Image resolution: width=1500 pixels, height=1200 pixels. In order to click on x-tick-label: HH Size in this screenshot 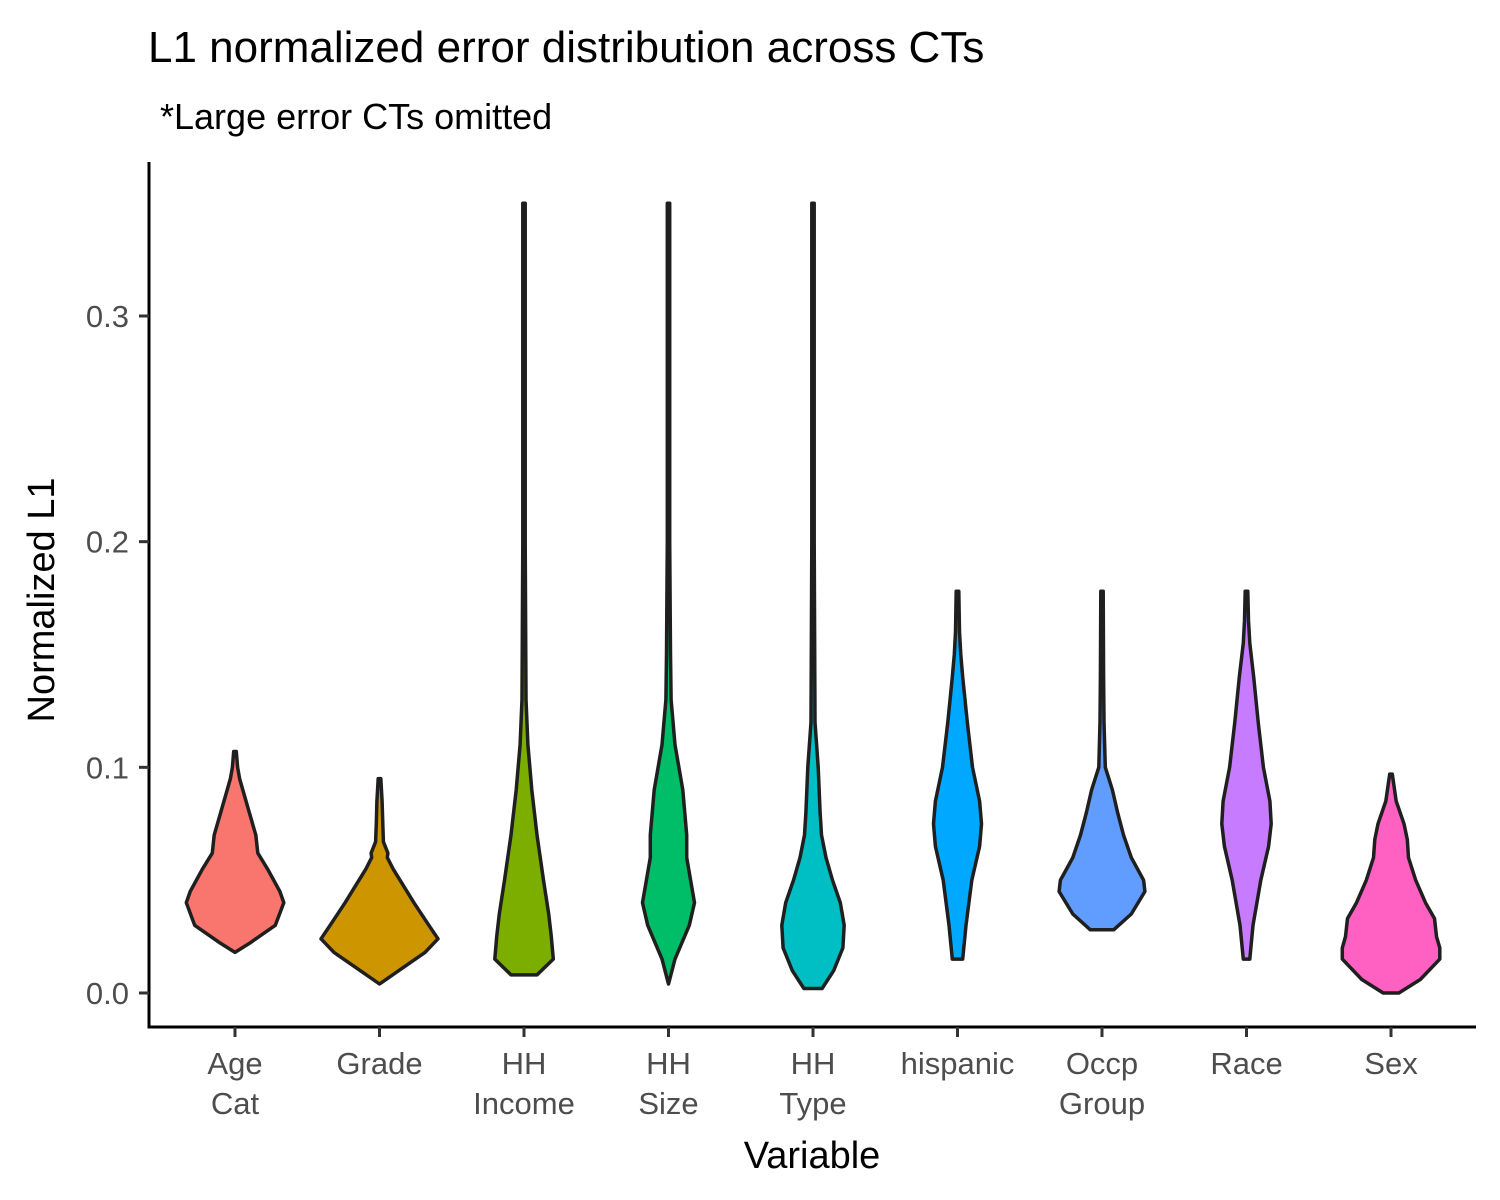, I will do `click(668, 1083)`.